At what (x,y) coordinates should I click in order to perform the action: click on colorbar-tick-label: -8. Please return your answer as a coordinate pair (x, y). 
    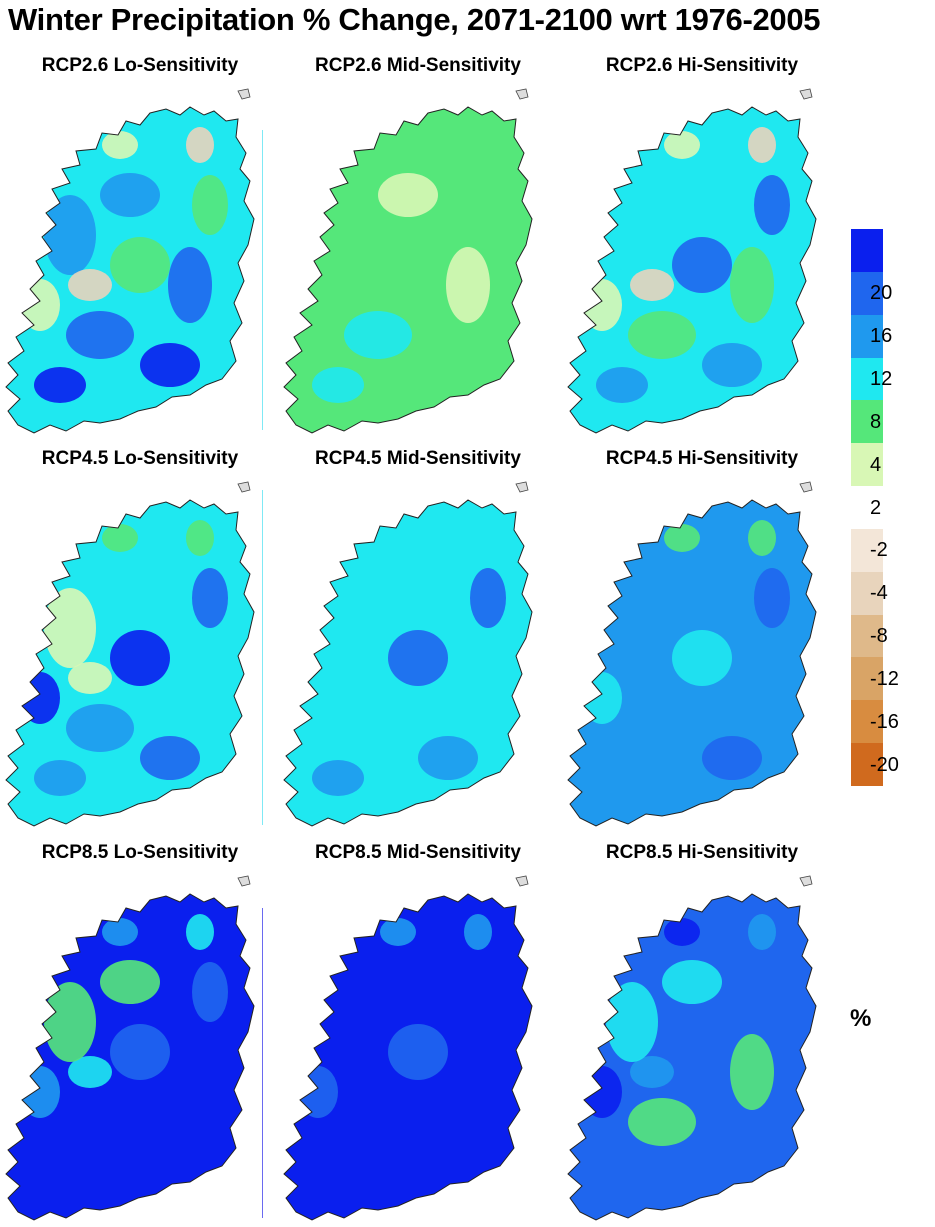
    Looking at the image, I should click on (879, 636).